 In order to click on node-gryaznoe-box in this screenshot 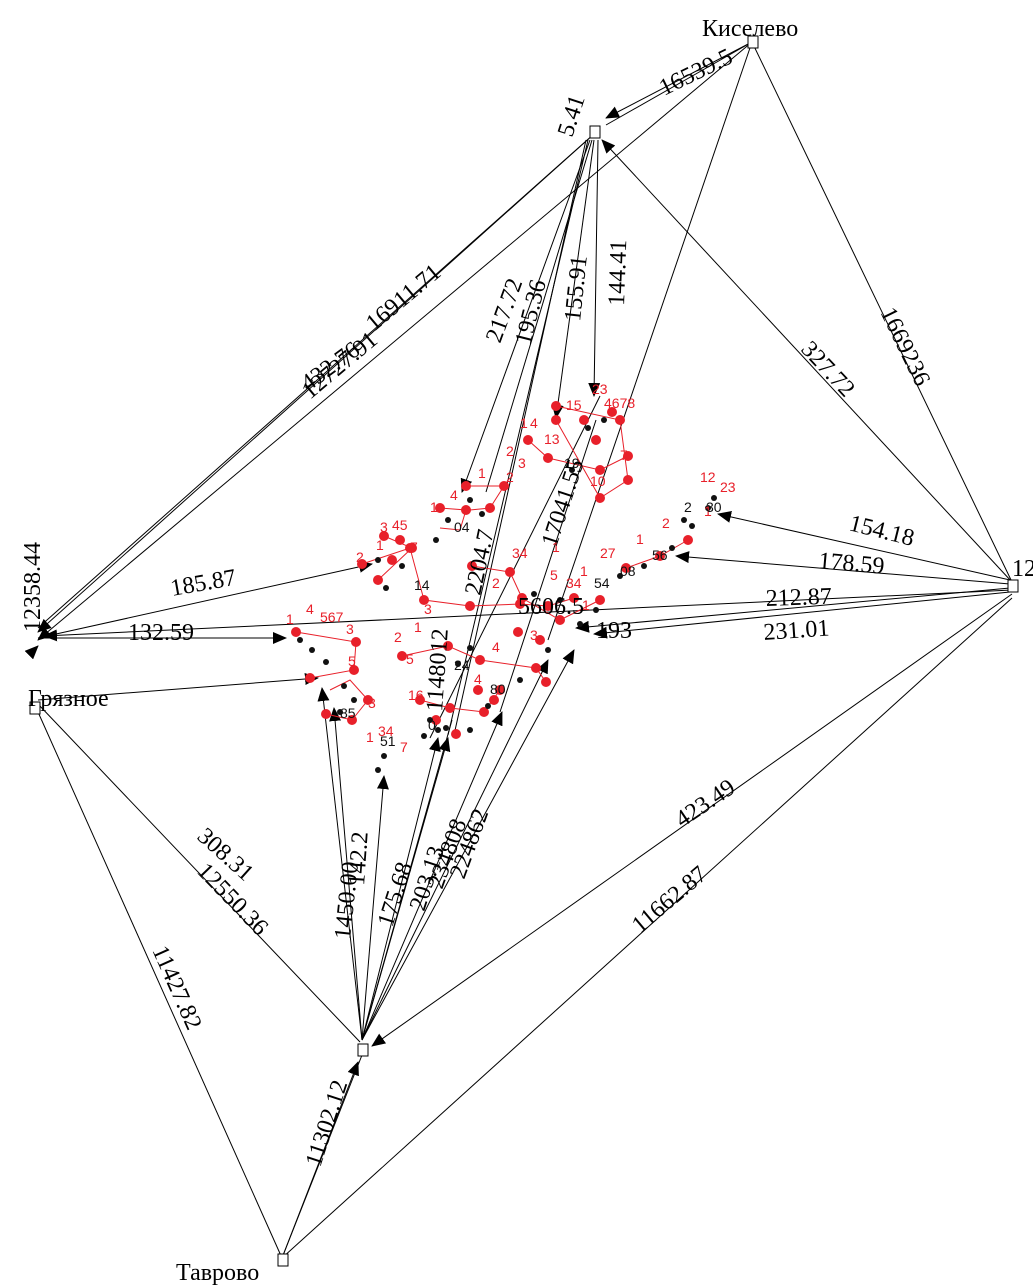, I will do `click(35, 708)`.